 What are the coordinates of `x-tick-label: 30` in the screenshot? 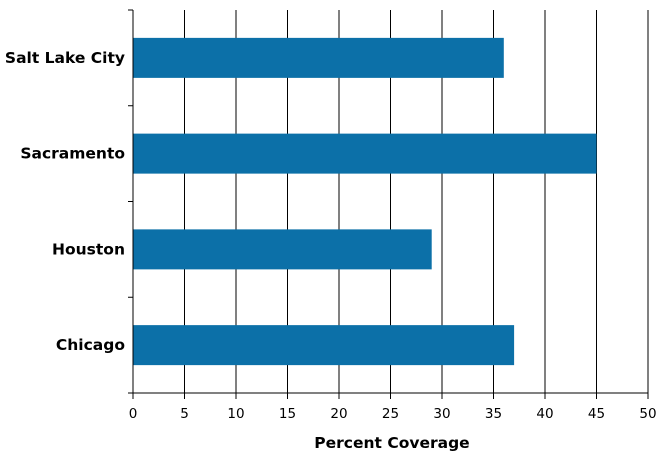 It's located at (441, 414).